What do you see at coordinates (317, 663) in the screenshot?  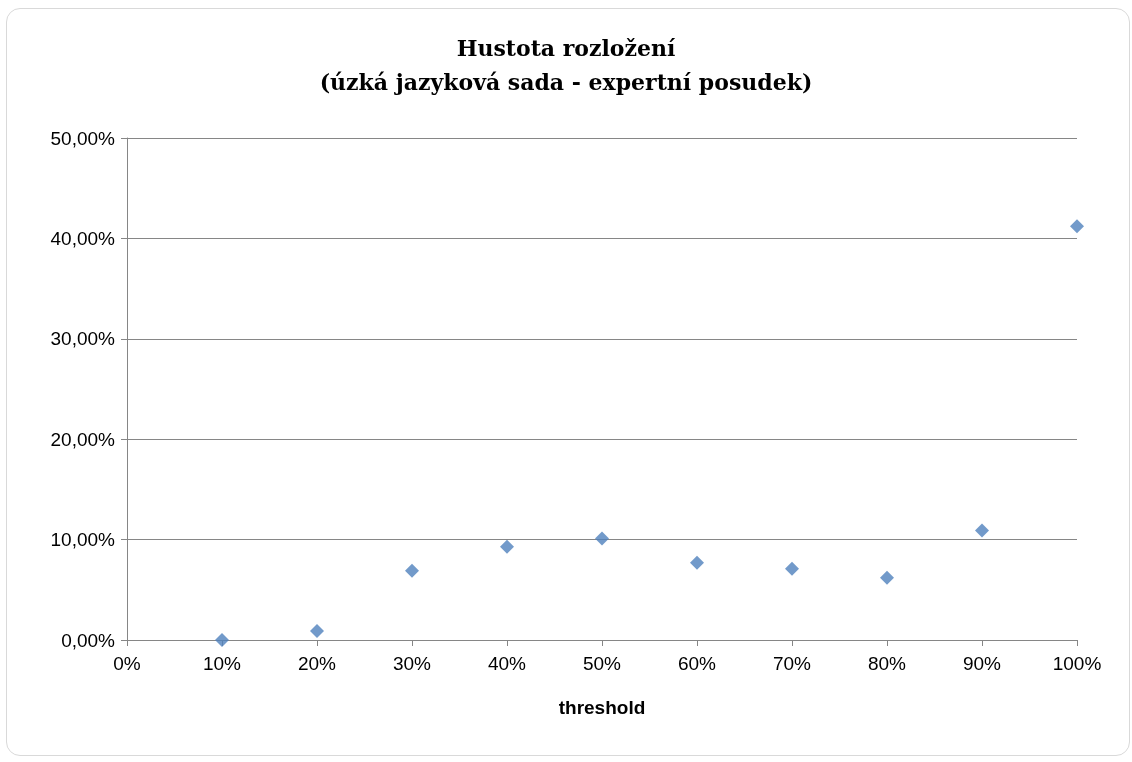 I see `x-tick-label: 20%` at bounding box center [317, 663].